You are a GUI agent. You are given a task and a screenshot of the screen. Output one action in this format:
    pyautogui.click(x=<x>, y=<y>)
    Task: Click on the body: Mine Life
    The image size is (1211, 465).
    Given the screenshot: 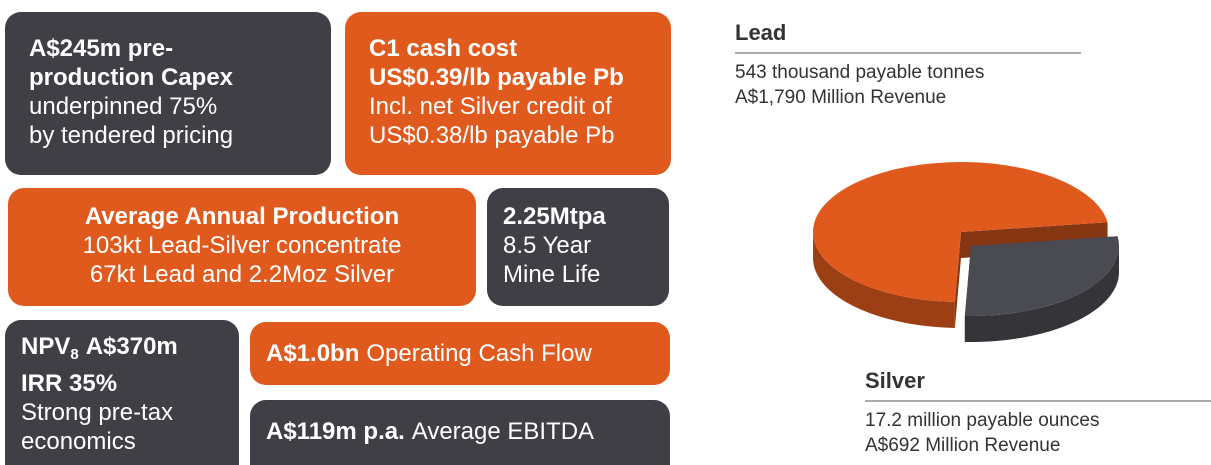 What is the action you would take?
    pyautogui.click(x=552, y=274)
    